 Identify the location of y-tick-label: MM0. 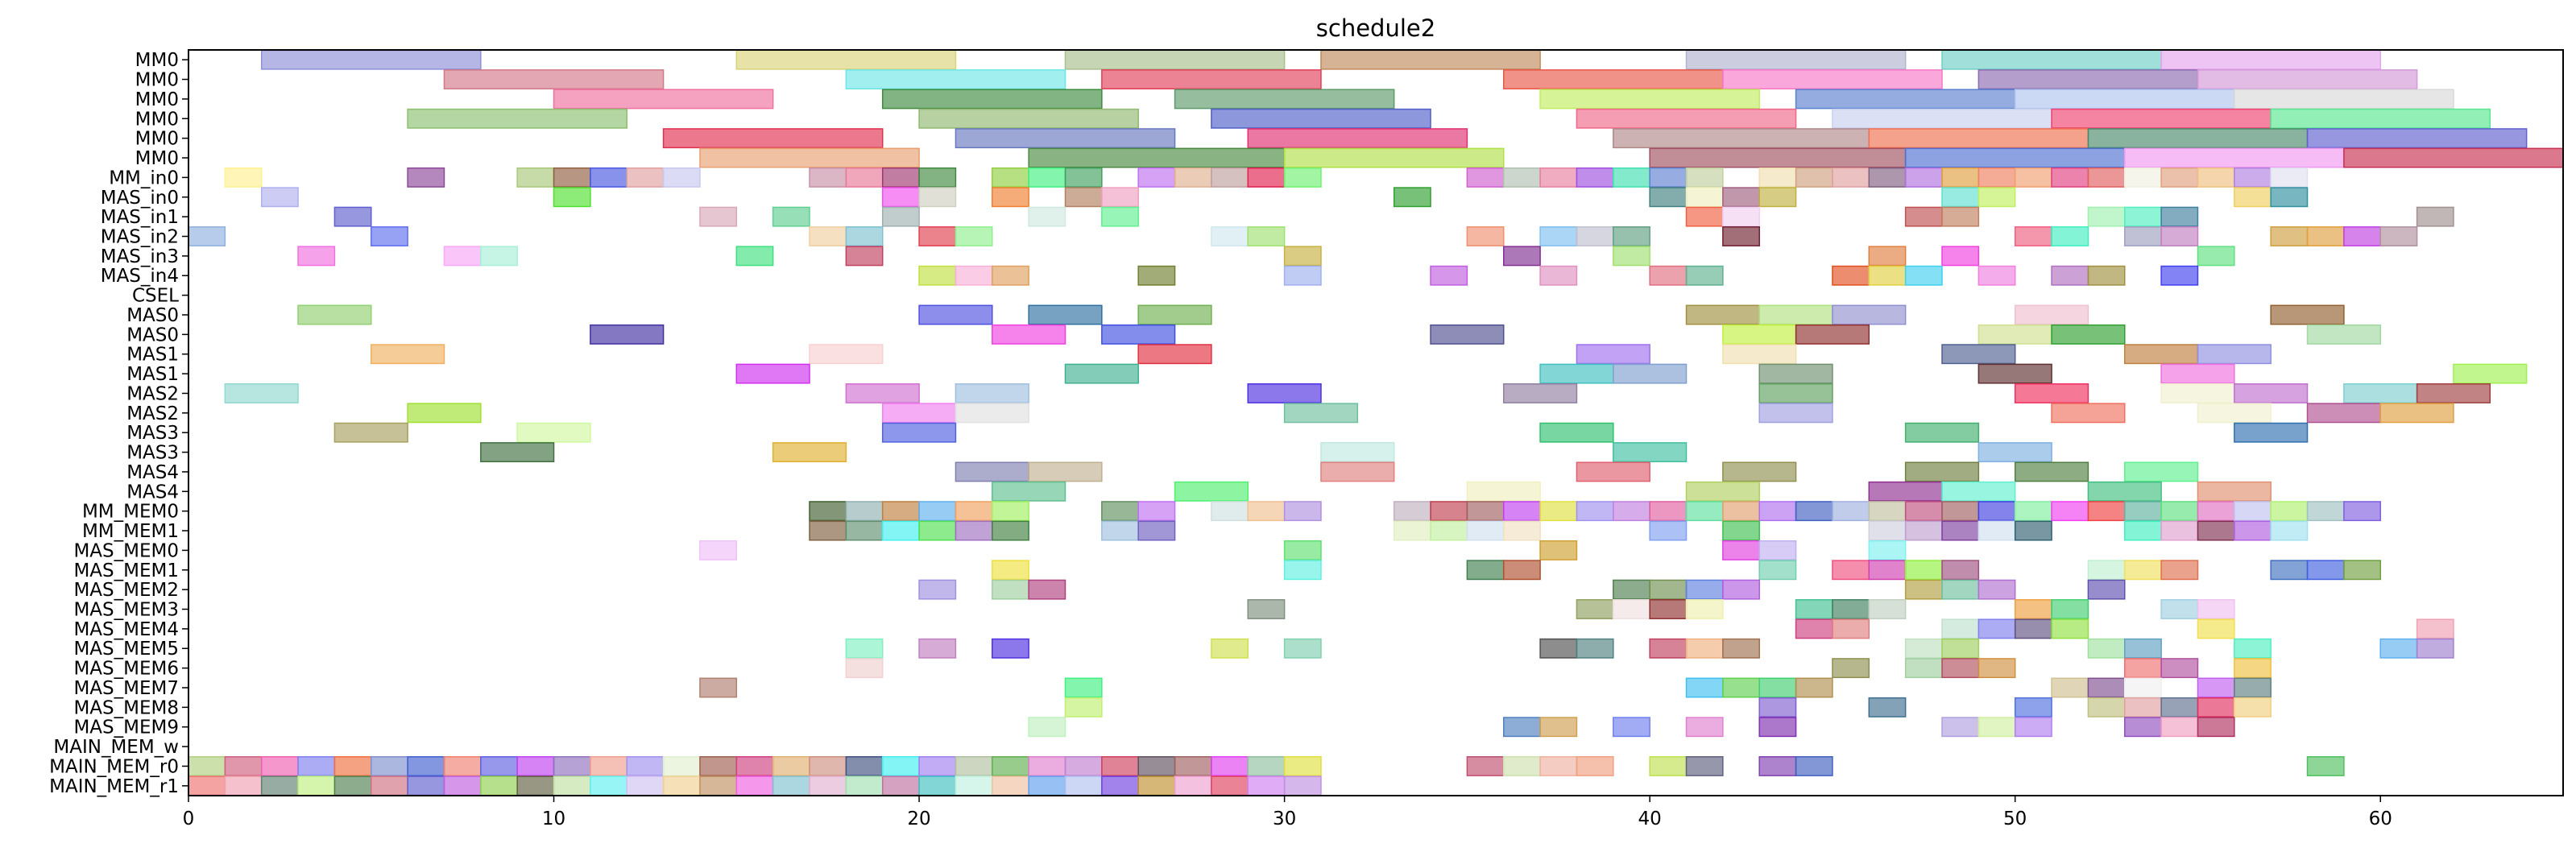
(157, 140).